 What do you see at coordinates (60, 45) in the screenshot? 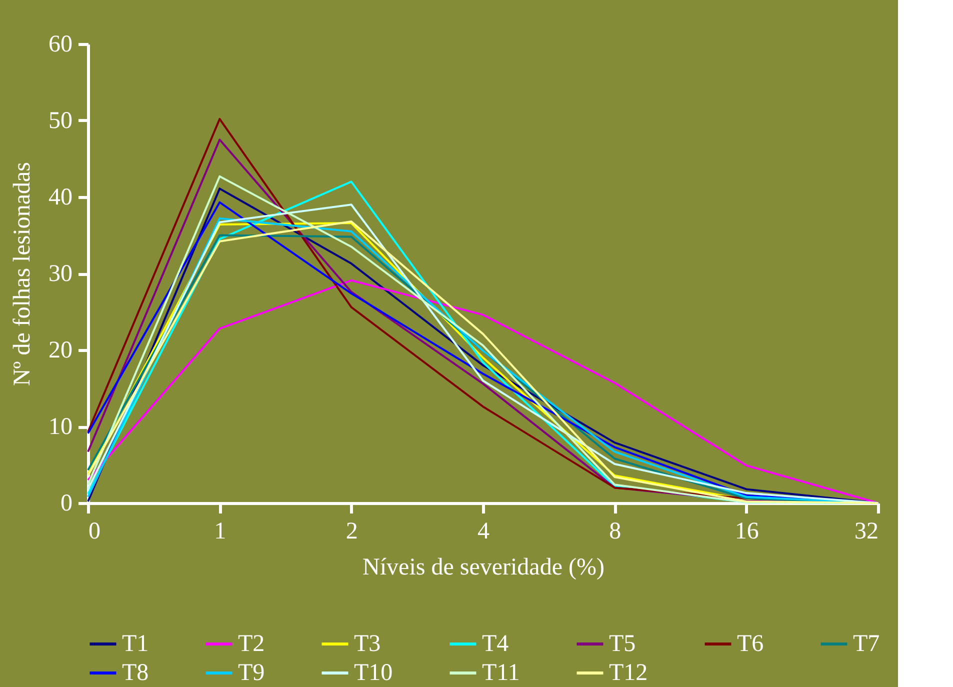
I see `y-tick-label: 60` at bounding box center [60, 45].